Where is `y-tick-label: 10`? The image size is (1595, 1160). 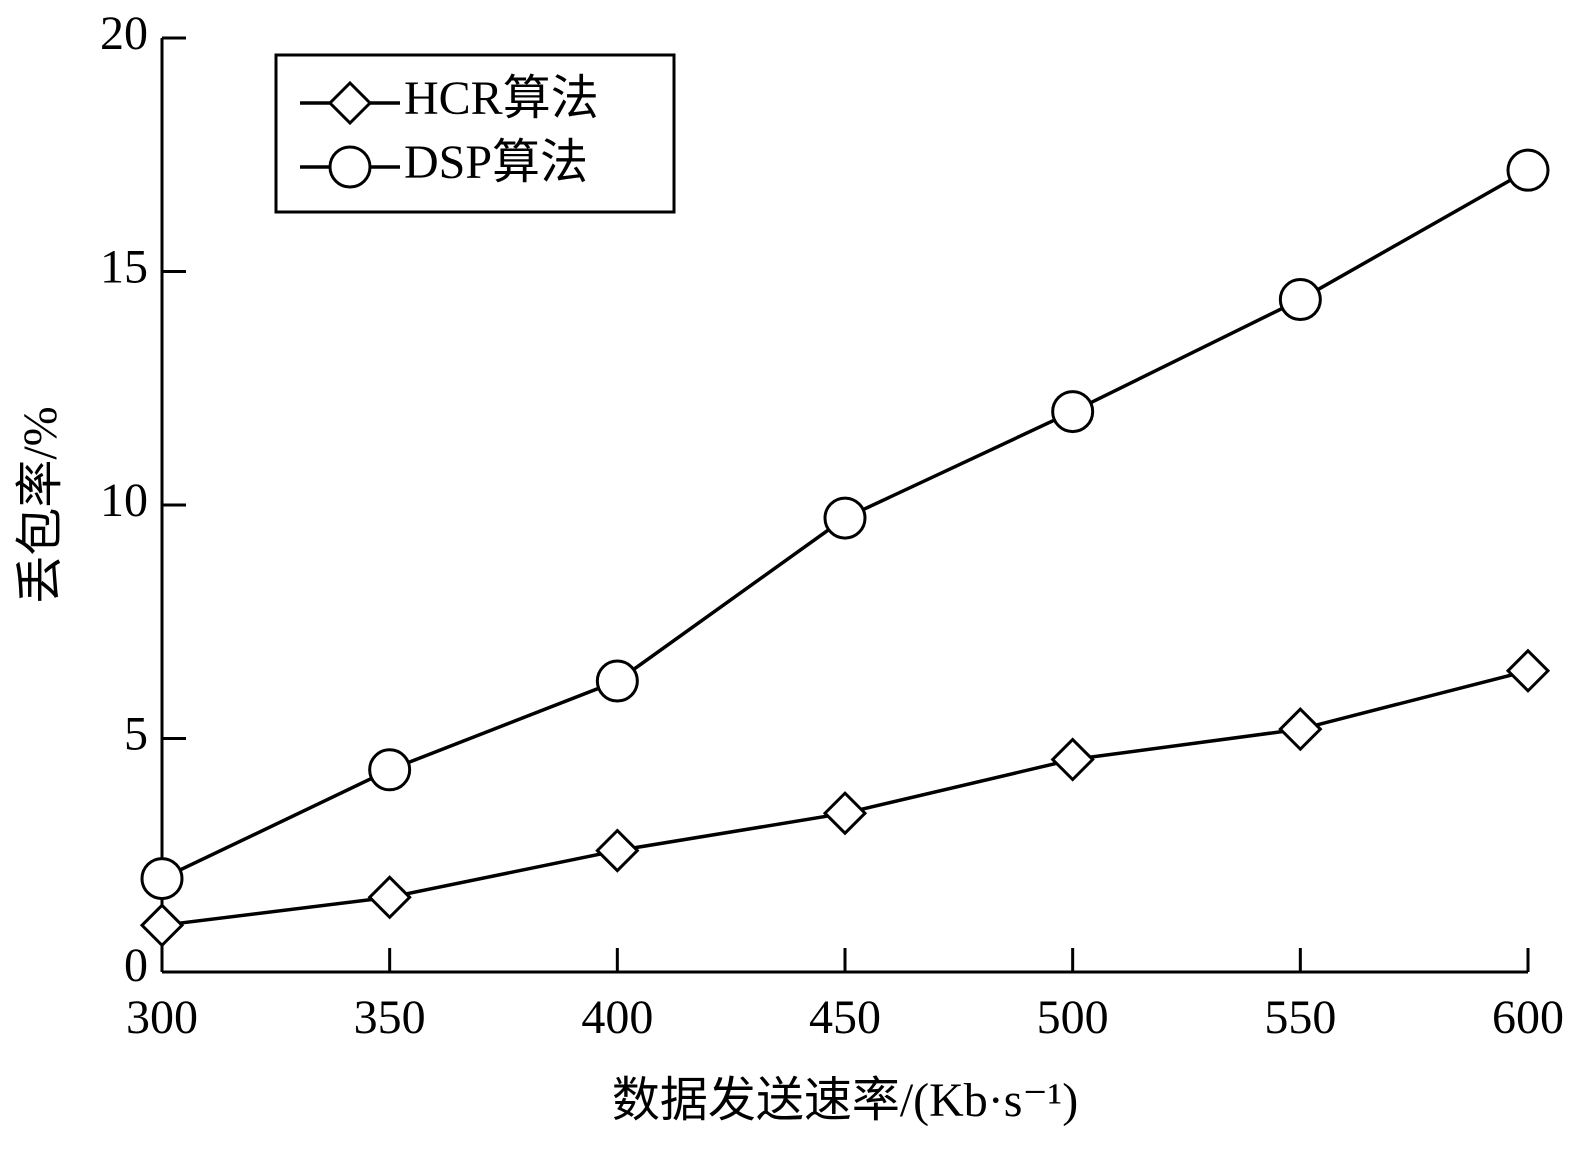 y-tick-label: 10 is located at coordinates (124, 500).